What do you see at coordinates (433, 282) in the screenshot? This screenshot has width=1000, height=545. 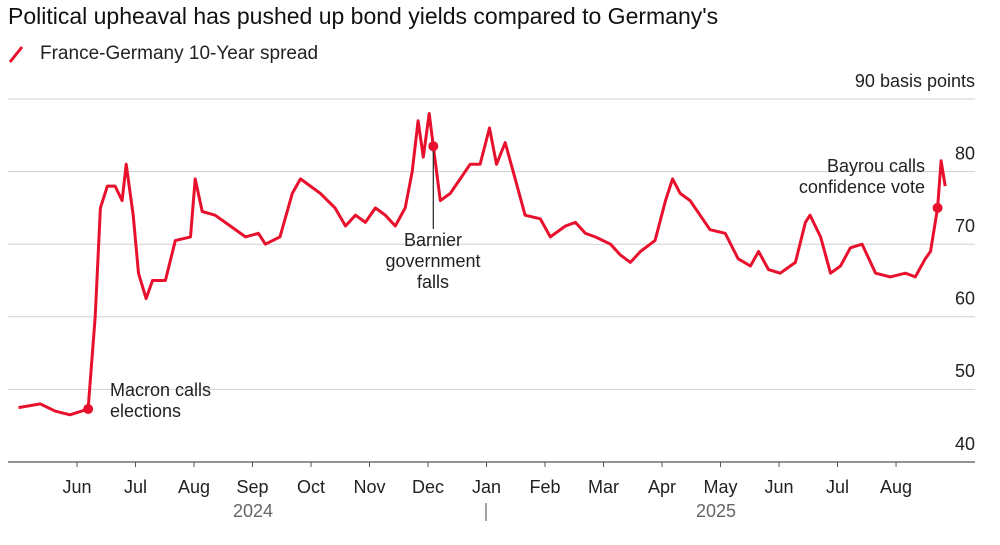 I see `annotation-text: falls` at bounding box center [433, 282].